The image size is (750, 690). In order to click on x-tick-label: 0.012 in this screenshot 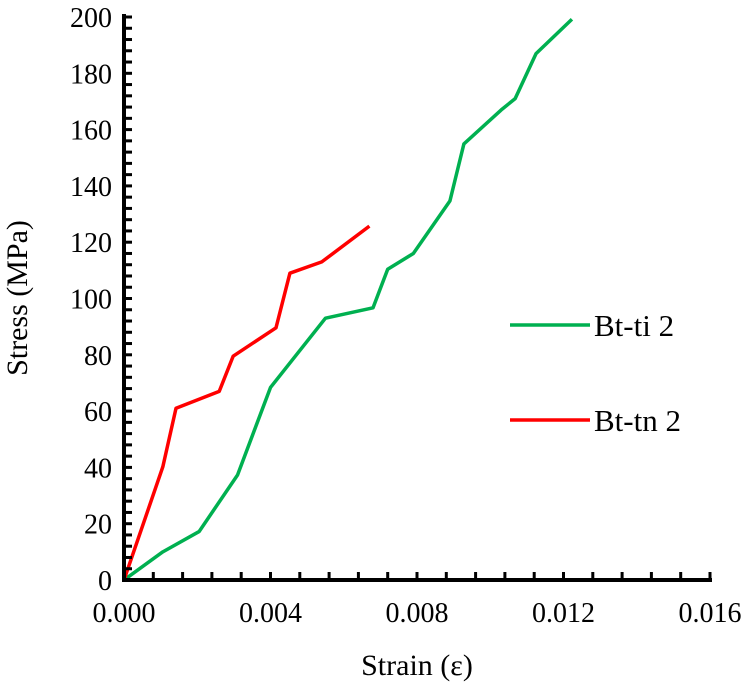, I will do `click(563, 613)`.